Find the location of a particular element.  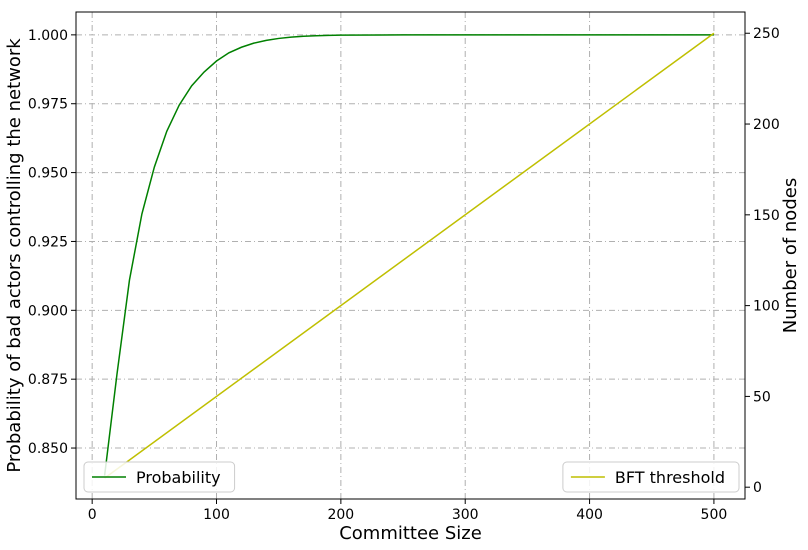

legend-label: BFT threshold is located at coordinates (670, 477).